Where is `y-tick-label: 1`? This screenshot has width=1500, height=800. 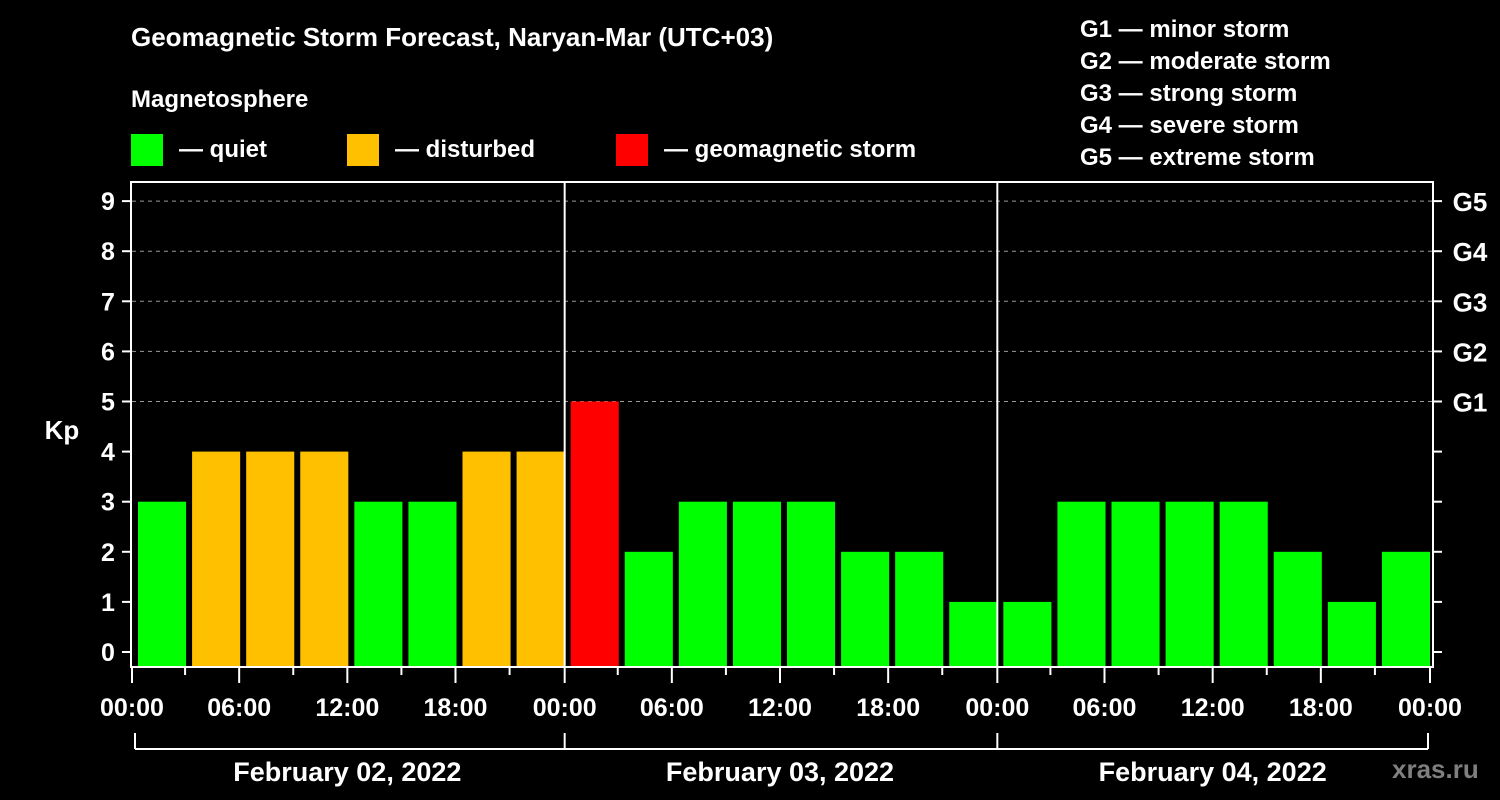
y-tick-label: 1 is located at coordinates (108, 603).